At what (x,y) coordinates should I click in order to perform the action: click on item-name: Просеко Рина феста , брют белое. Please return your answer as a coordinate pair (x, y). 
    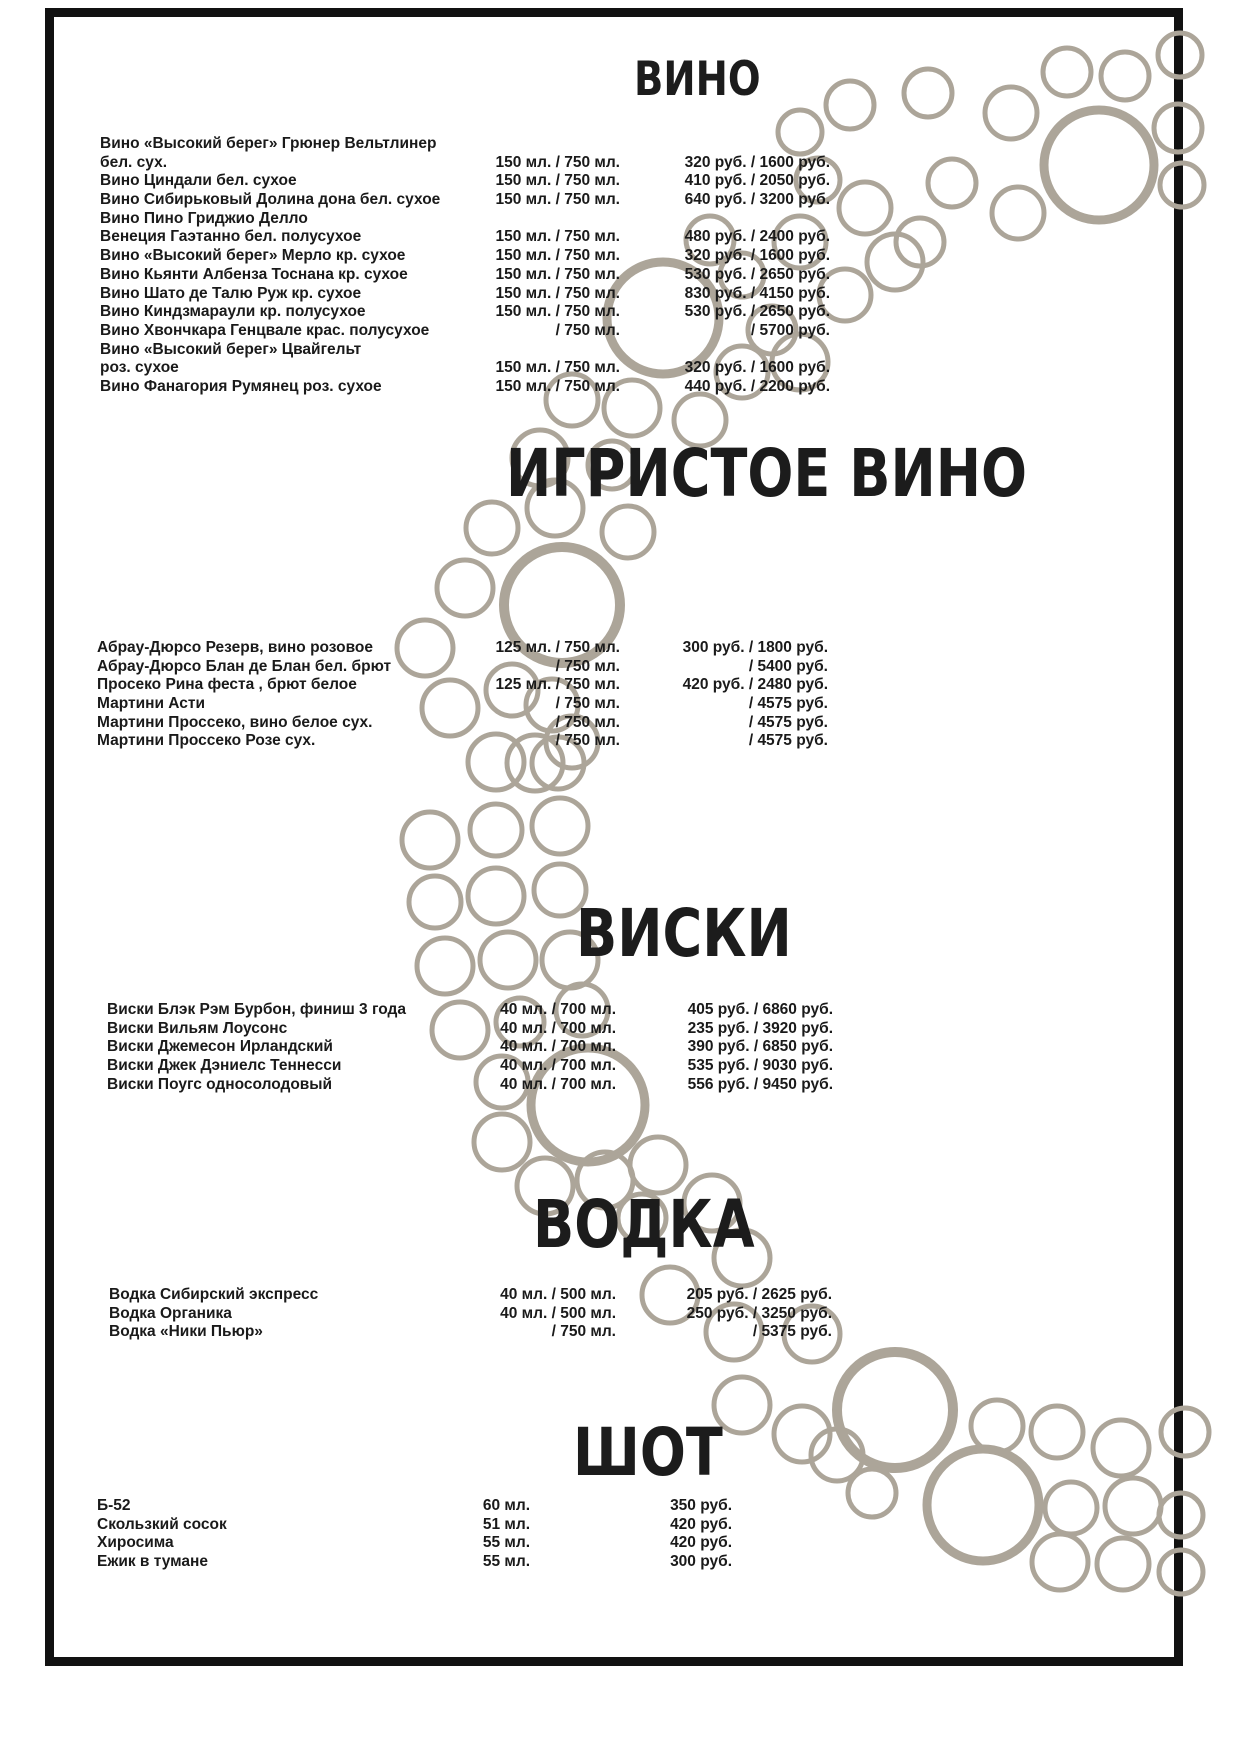
    Looking at the image, I should click on (227, 685).